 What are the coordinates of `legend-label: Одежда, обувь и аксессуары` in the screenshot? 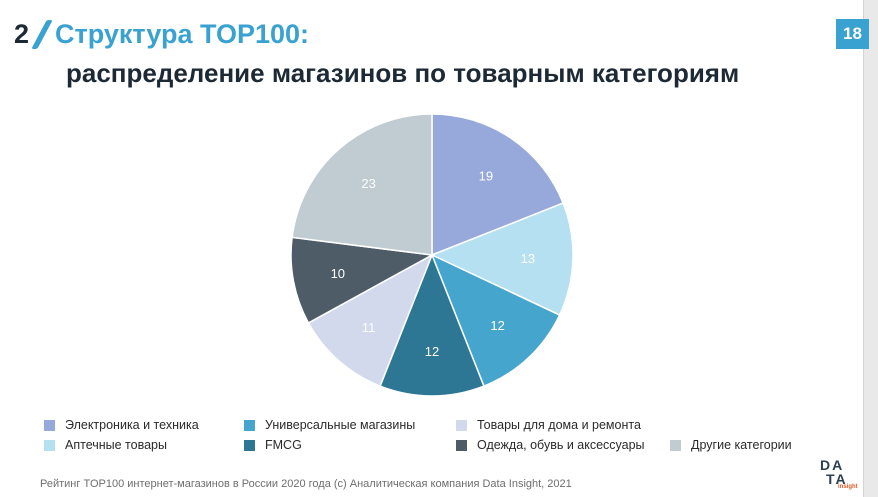 It's located at (561, 445).